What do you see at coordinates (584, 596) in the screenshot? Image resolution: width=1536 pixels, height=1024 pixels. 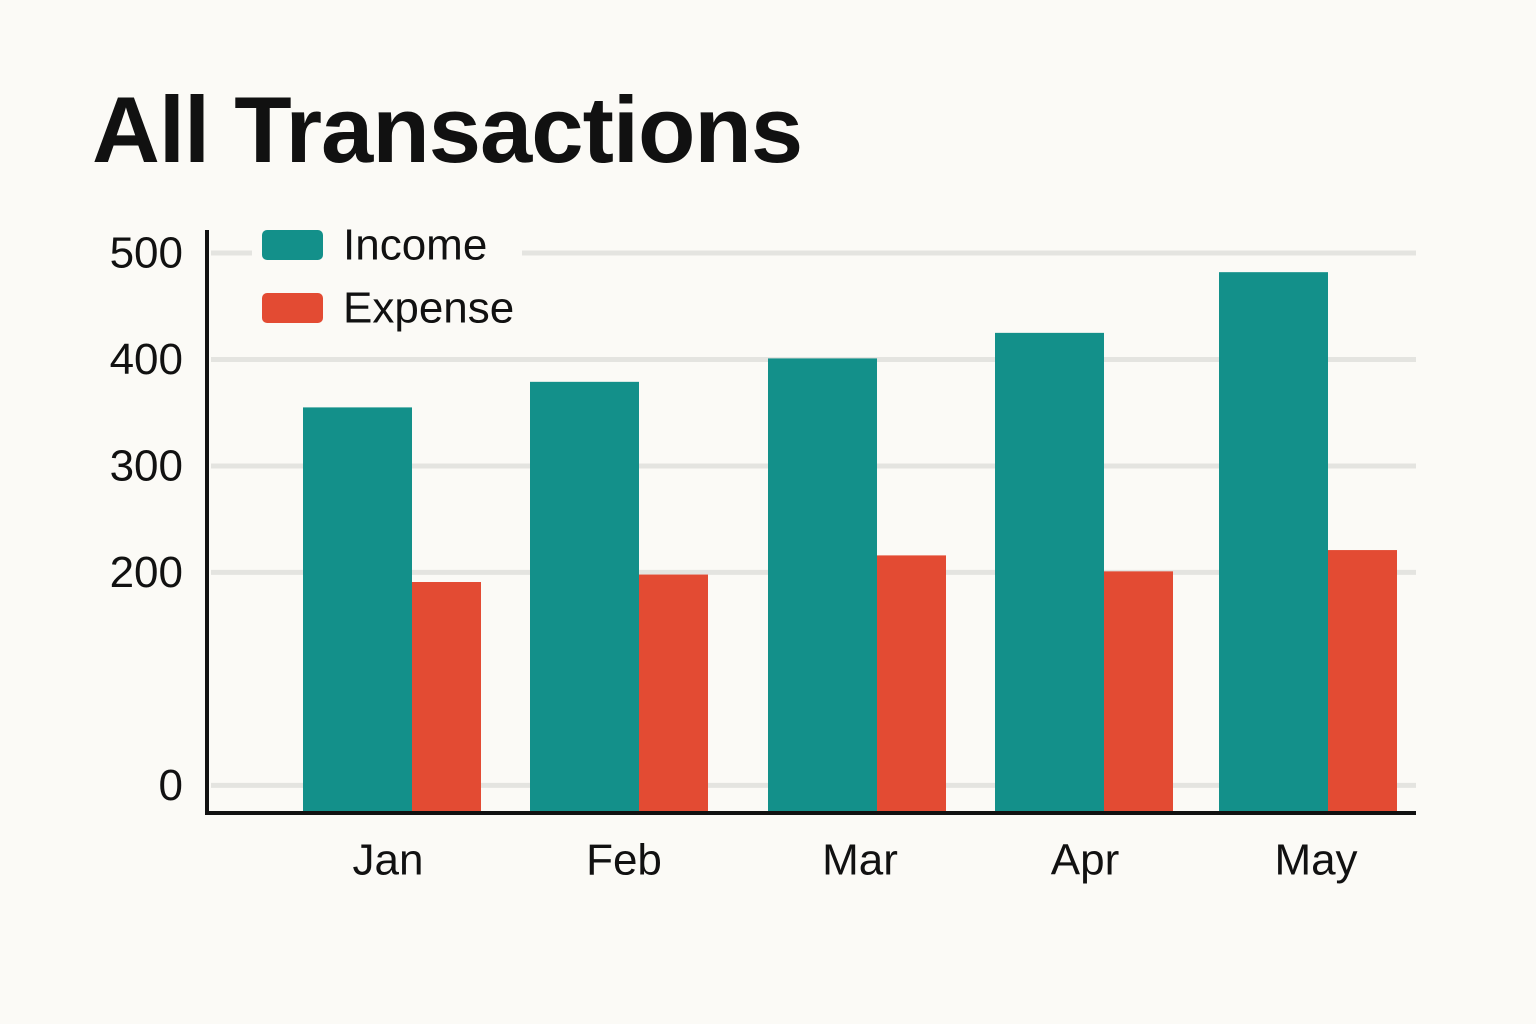 I see `bar-income-feb` at bounding box center [584, 596].